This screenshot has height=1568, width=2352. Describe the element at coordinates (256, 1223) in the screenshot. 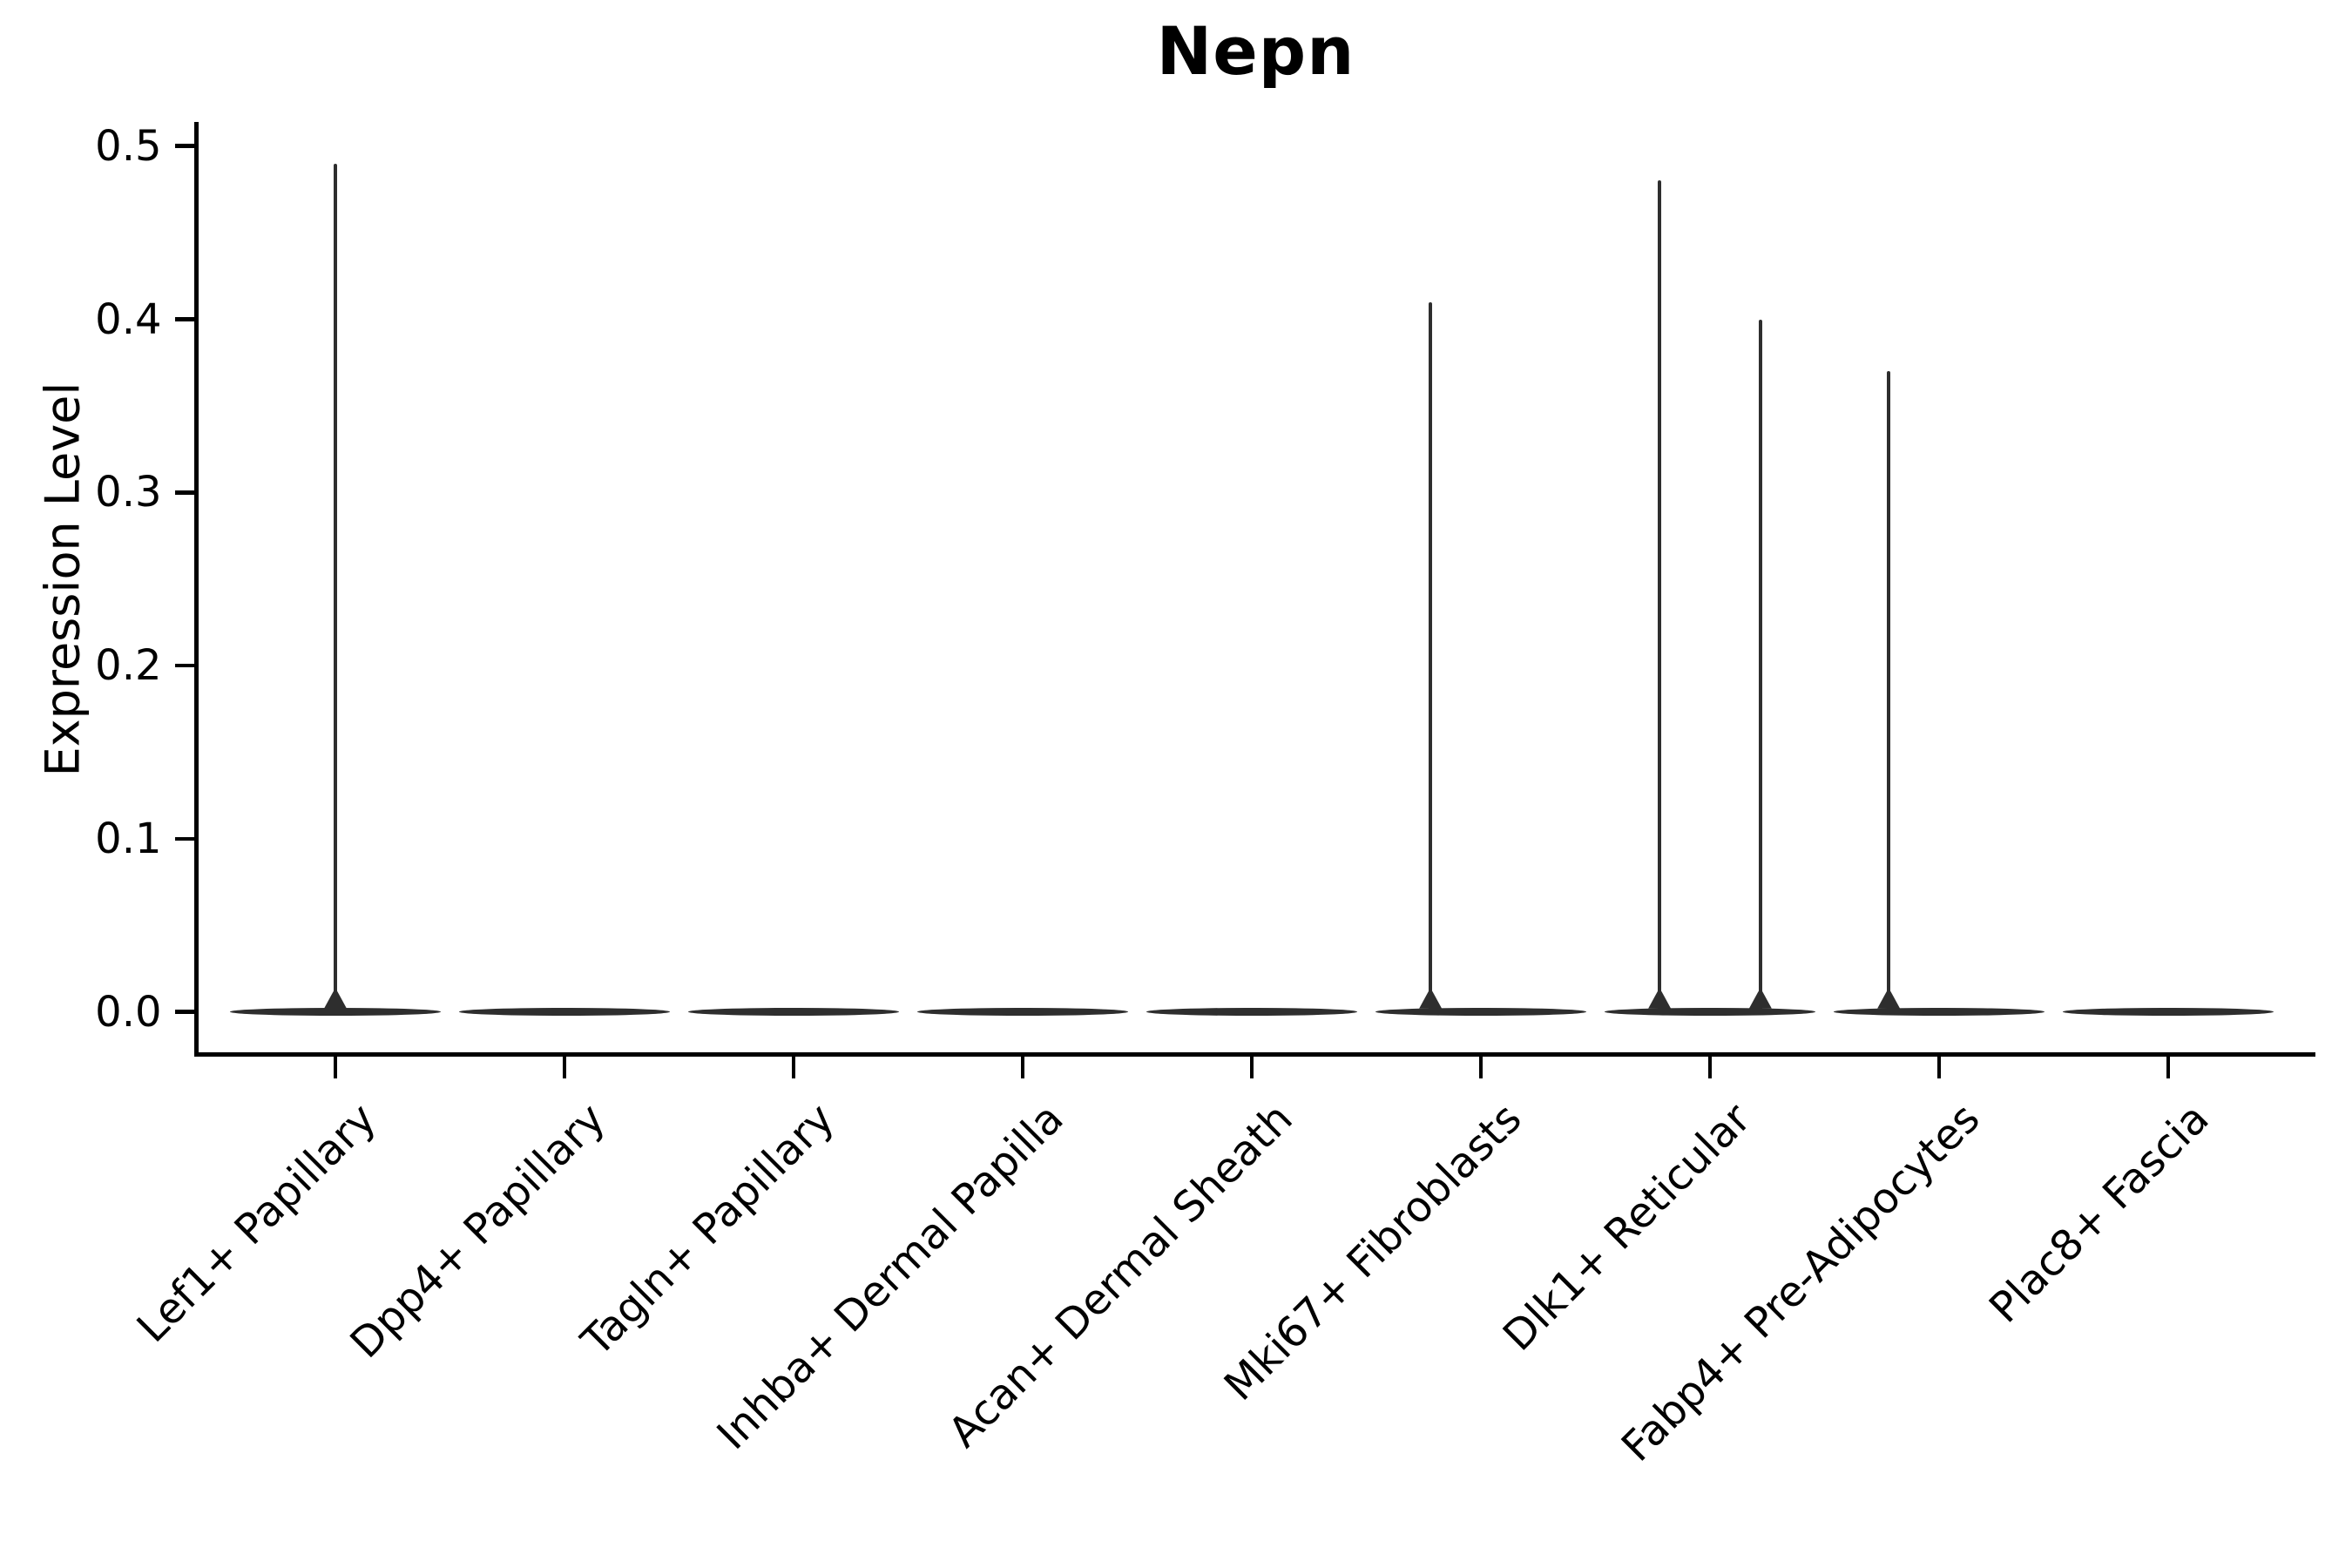

I see `x-tick-label: Lef1+ Papillary` at that location.